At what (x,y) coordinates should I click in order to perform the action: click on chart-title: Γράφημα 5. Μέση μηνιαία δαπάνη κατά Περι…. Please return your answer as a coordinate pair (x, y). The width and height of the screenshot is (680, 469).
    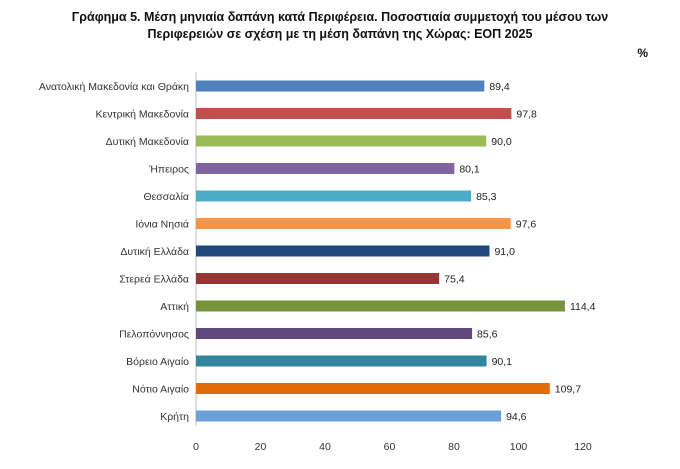
    Looking at the image, I should click on (340, 26).